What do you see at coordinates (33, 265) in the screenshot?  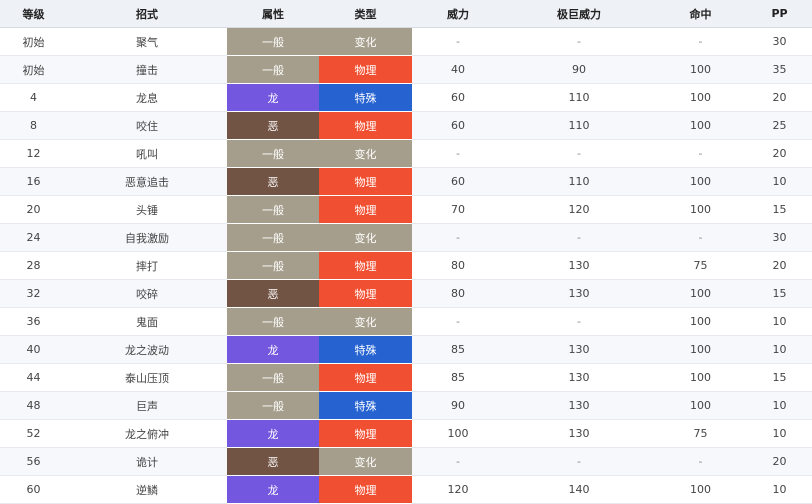 I see `level-cell: 28` at bounding box center [33, 265].